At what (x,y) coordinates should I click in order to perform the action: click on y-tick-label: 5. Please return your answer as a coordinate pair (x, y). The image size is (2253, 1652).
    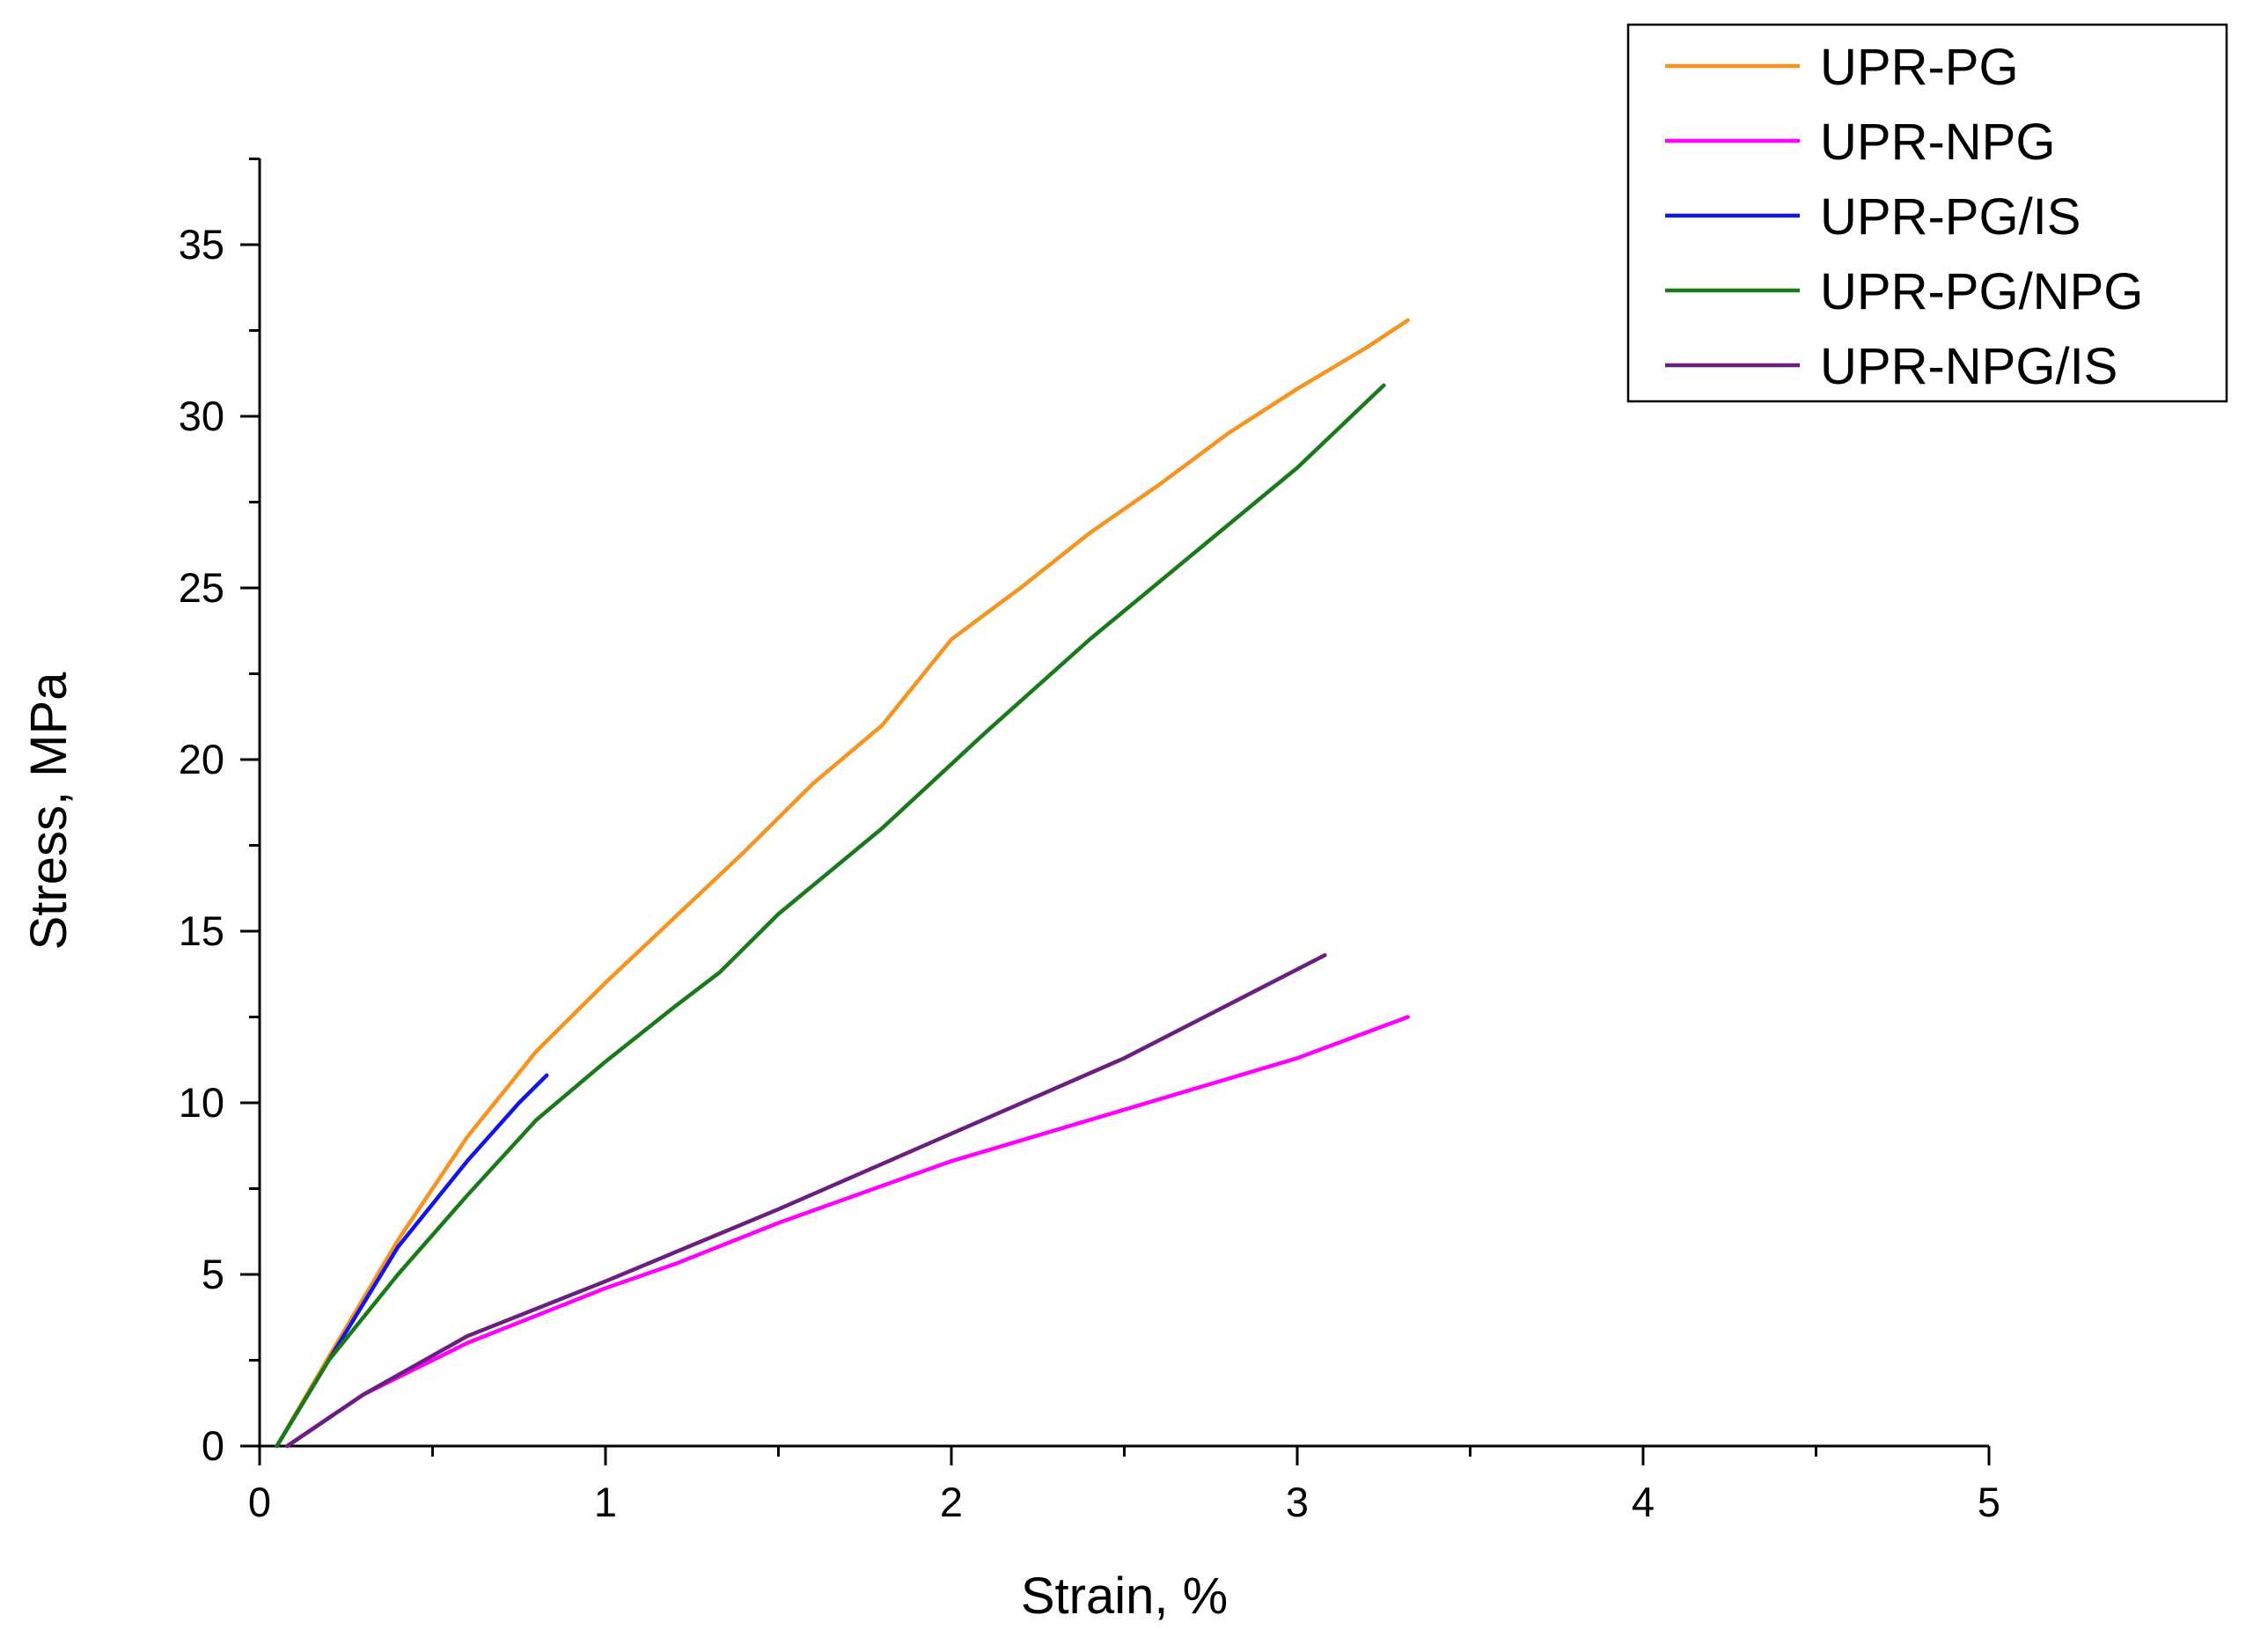
    Looking at the image, I should click on (213, 1274).